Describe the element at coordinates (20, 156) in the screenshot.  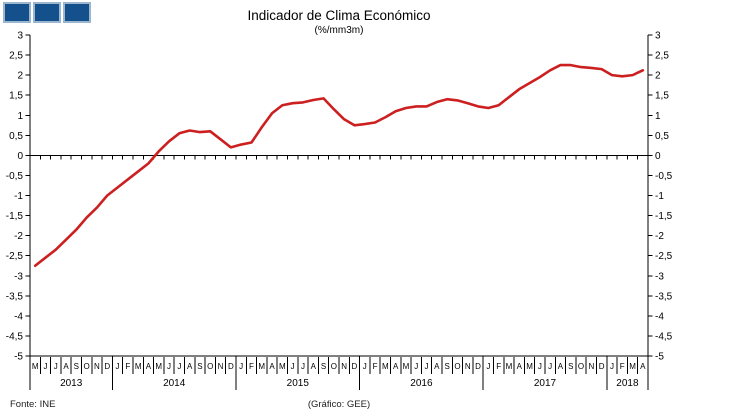
I see `y-axis-label-left: 0` at that location.